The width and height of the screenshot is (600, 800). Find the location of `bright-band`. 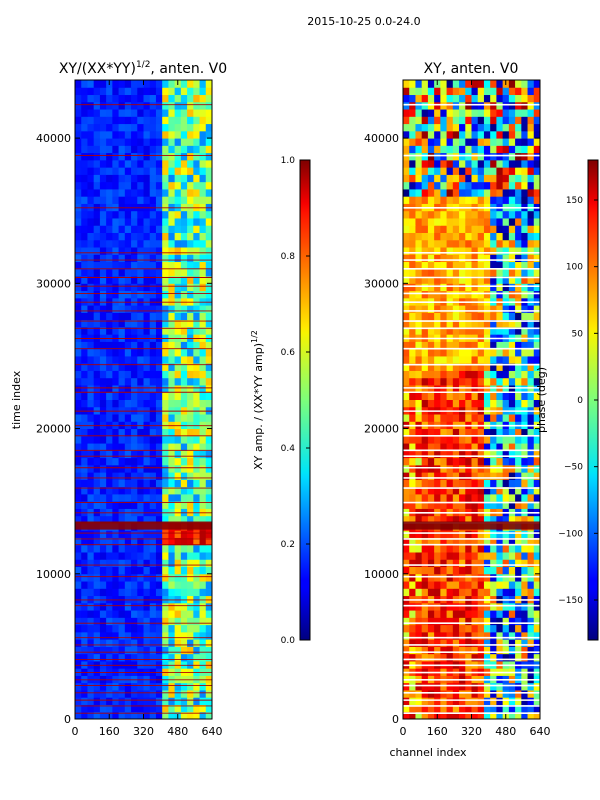

bright-band is located at coordinates (143, 525).